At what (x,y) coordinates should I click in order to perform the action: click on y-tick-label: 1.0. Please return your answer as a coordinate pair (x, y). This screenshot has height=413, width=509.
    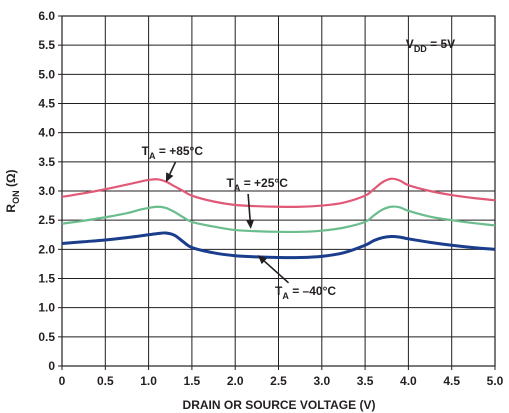
    Looking at the image, I should click on (46, 308).